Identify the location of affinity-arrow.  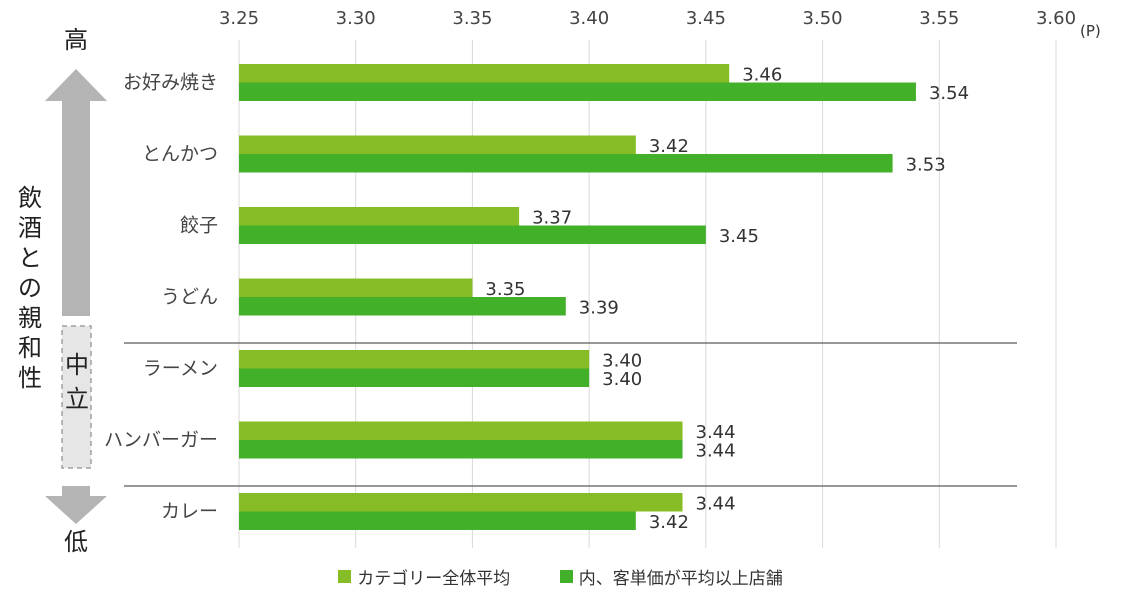
(76, 296).